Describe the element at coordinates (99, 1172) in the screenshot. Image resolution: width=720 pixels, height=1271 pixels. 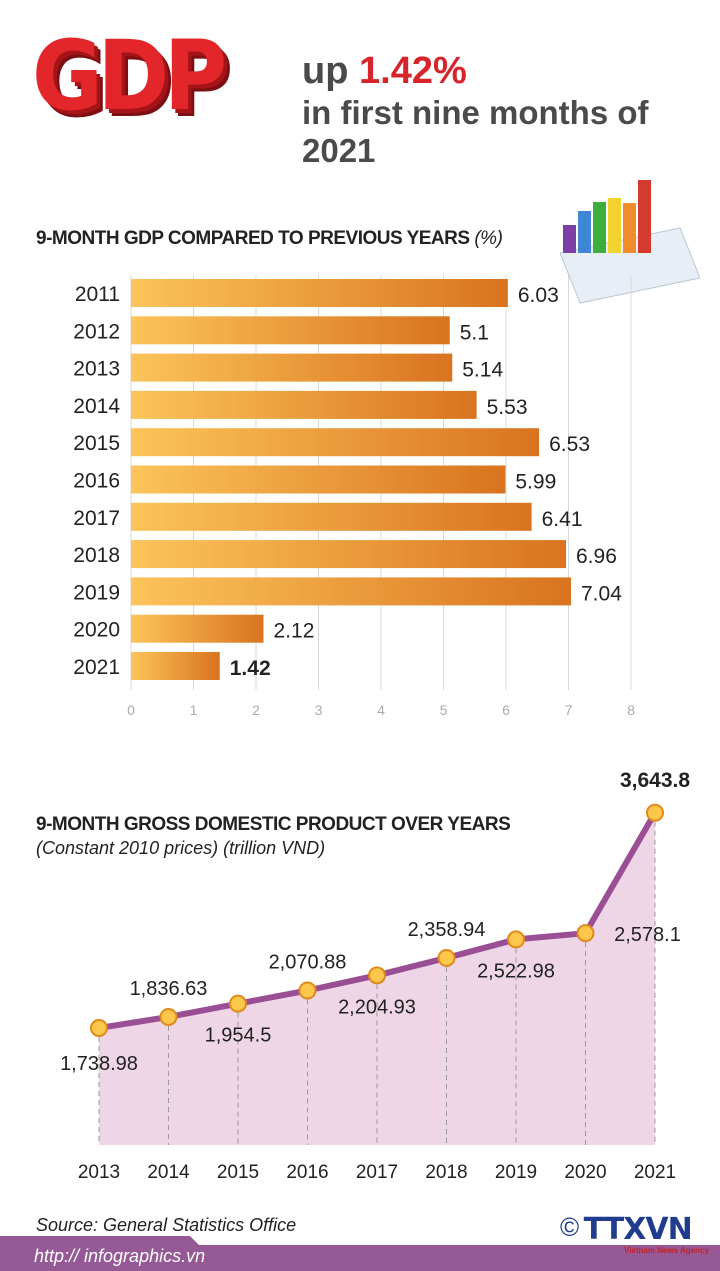
I see `x-category-label: 2013` at that location.